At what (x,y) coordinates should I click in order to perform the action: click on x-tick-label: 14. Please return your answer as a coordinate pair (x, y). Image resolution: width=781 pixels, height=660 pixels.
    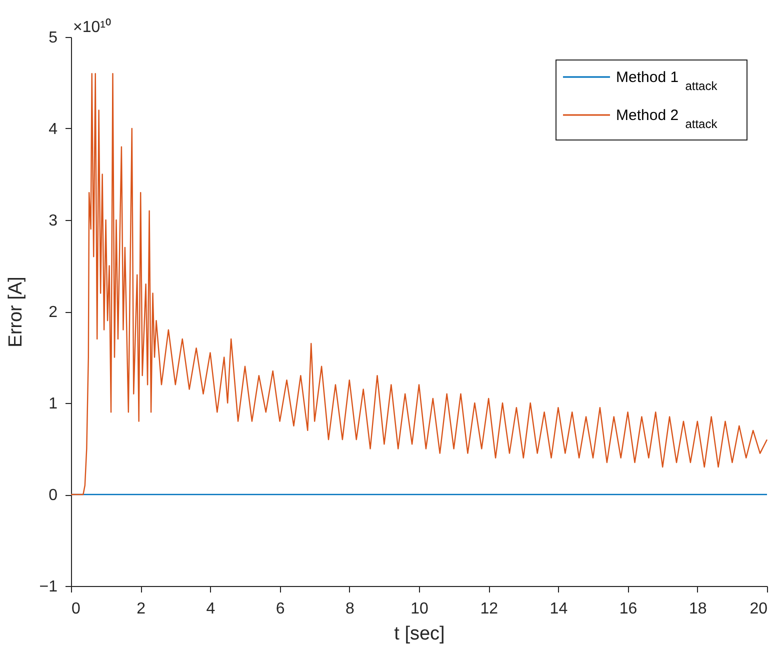
    Looking at the image, I should click on (559, 609).